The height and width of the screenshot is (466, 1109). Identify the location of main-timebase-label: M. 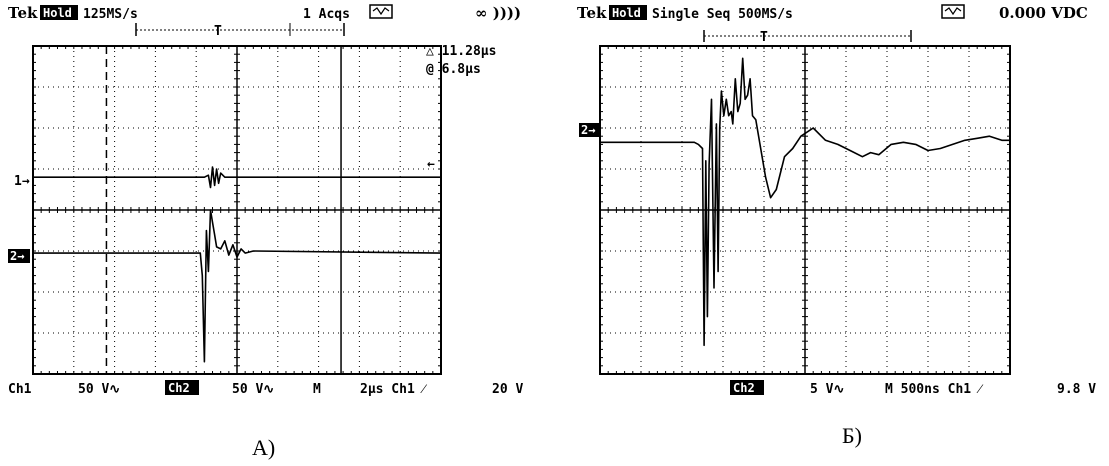
(317, 389).